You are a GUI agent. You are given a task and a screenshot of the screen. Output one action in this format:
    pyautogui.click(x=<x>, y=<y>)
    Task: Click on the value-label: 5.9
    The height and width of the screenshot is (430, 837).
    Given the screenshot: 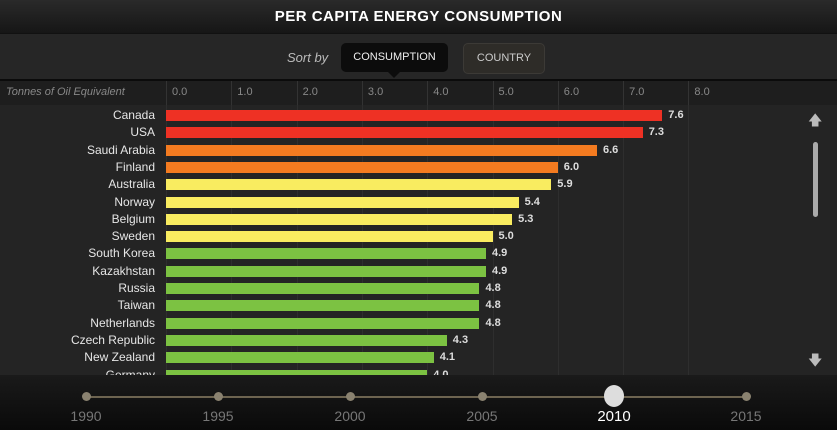 What is the action you would take?
    pyautogui.click(x=565, y=184)
    